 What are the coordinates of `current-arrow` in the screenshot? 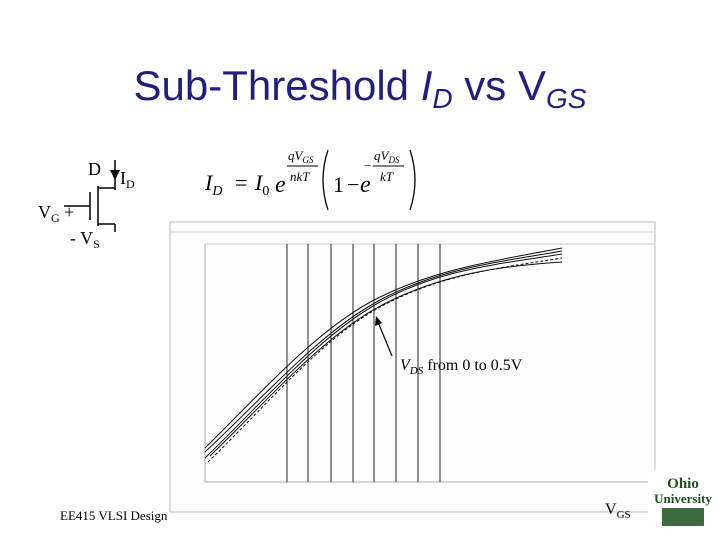 It's located at (115, 175).